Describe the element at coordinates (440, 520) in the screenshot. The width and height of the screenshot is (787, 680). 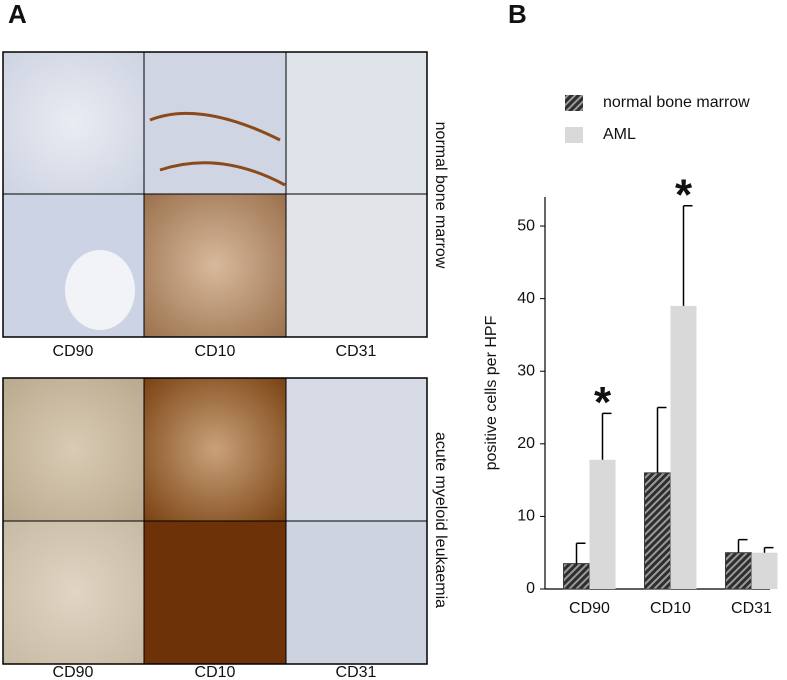
I see `row-label: acute myeloid leukaemia` at that location.